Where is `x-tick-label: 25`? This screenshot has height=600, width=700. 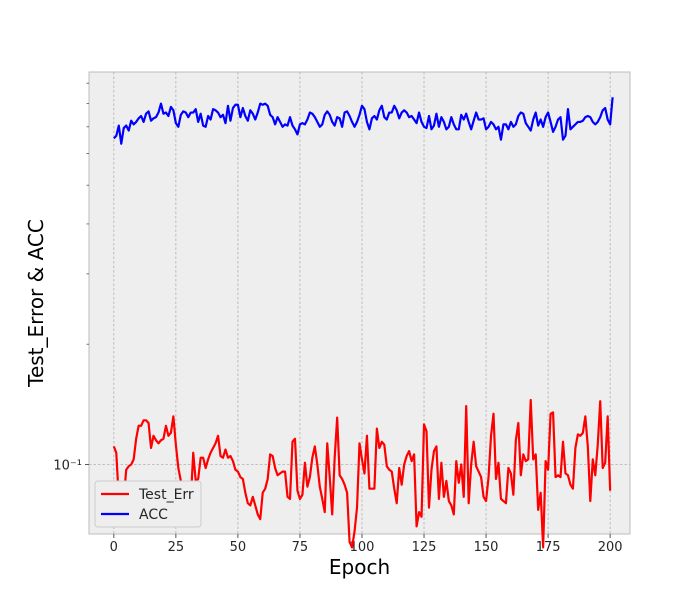
x-tick-label: 25 is located at coordinates (176, 547).